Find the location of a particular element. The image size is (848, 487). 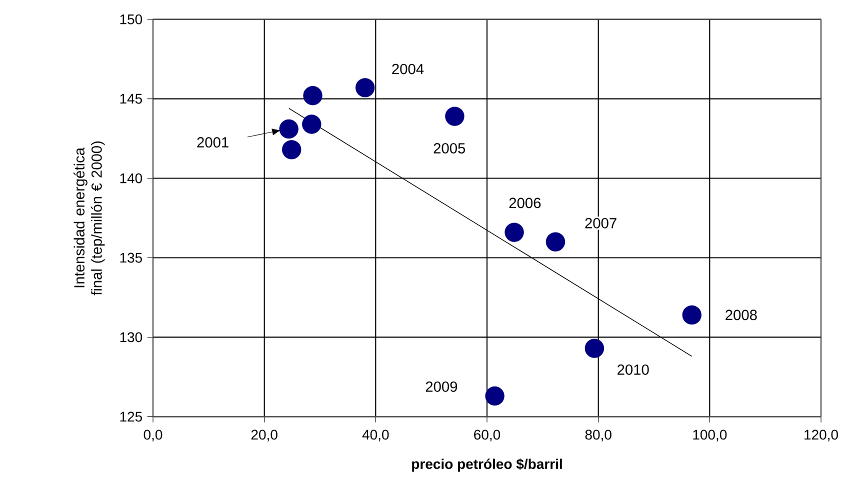

annotation: 2005 is located at coordinates (450, 148).